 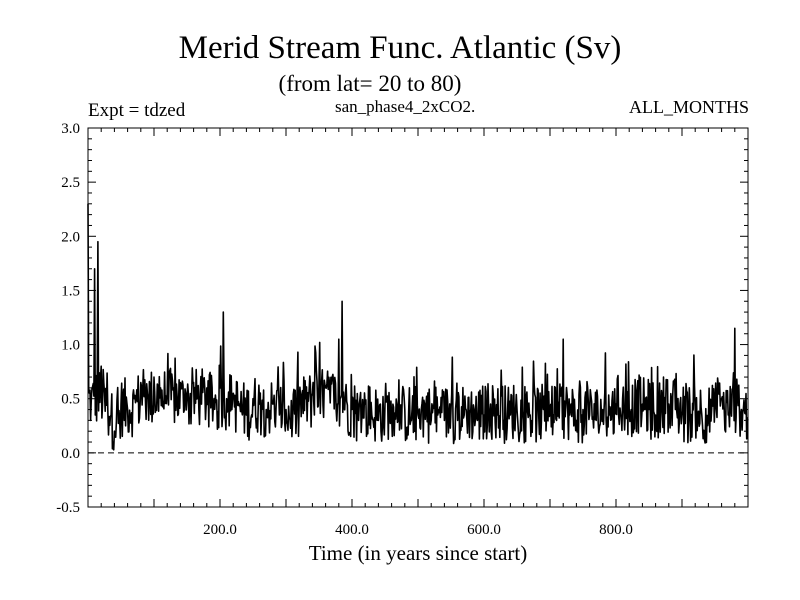 What do you see at coordinates (70, 237) in the screenshot?
I see `y-tick-label: 2.0` at bounding box center [70, 237].